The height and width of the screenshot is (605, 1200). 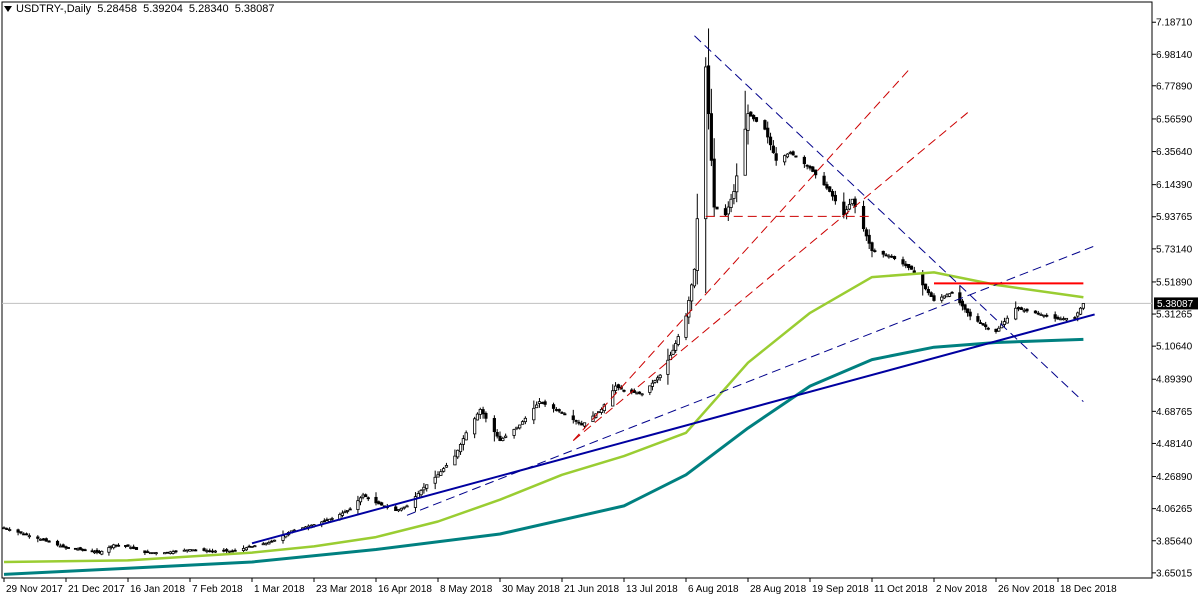 What do you see at coordinates (1174, 347) in the screenshot?
I see `y-tick-label: 5.10640` at bounding box center [1174, 347].